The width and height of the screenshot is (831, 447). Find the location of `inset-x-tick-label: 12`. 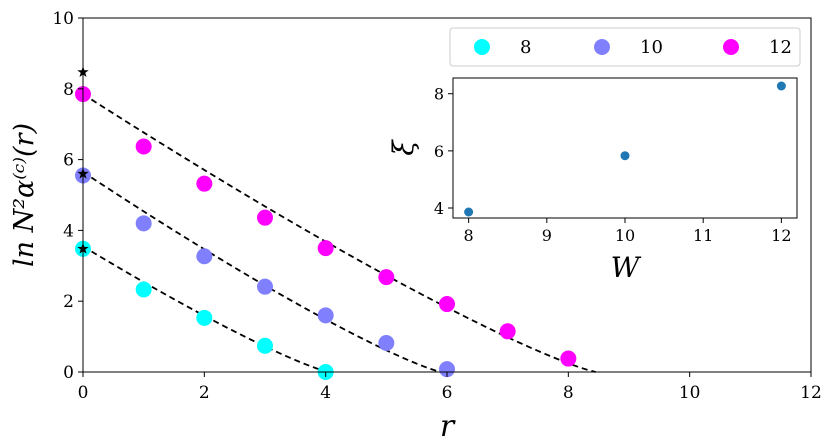

inset-x-tick-label: 12 is located at coordinates (781, 235).